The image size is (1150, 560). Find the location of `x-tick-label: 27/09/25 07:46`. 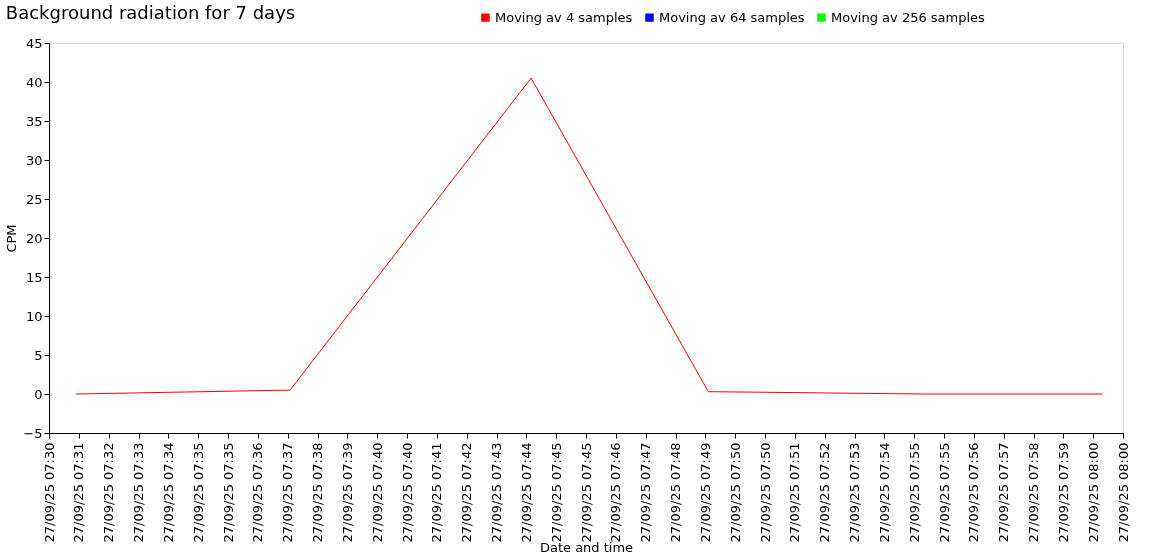

x-tick-label: 27/09/25 07:46 is located at coordinates (616, 492).